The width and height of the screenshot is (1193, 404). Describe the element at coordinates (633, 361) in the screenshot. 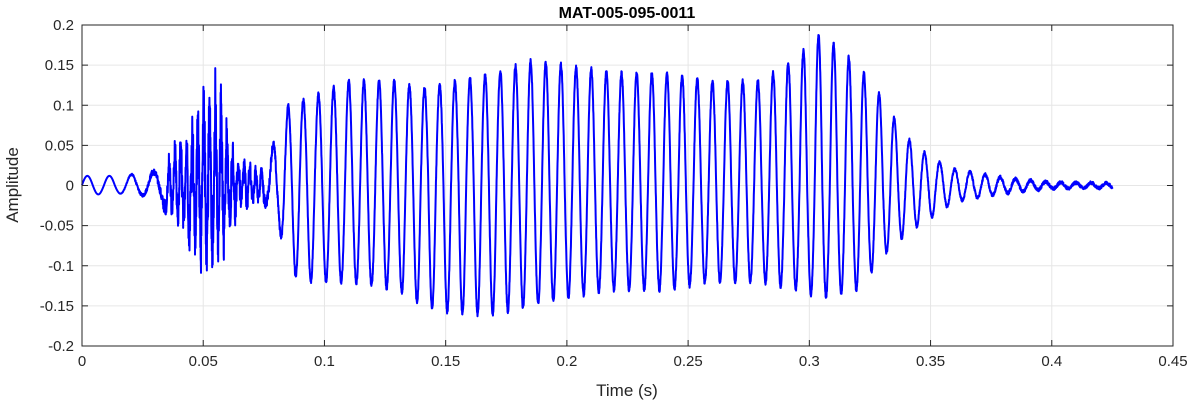

I see `x-tick-labels: 0 0.05 0.1 0.15 0.2 0.25 0.3 0.35 0.4 0.45` at that location.